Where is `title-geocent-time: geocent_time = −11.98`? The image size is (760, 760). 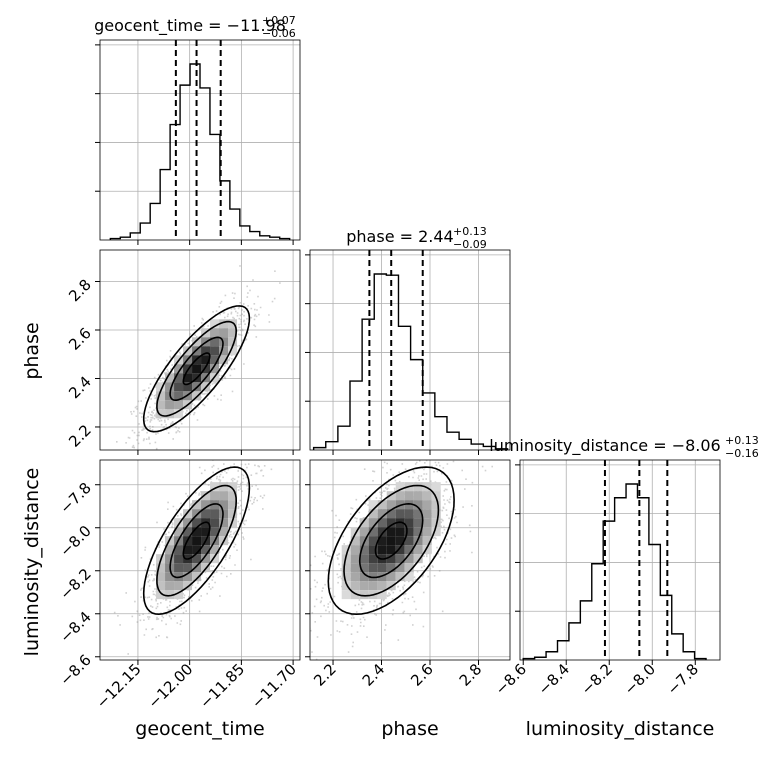 title-geocent-time: geocent_time = −11.98 is located at coordinates (190, 26).